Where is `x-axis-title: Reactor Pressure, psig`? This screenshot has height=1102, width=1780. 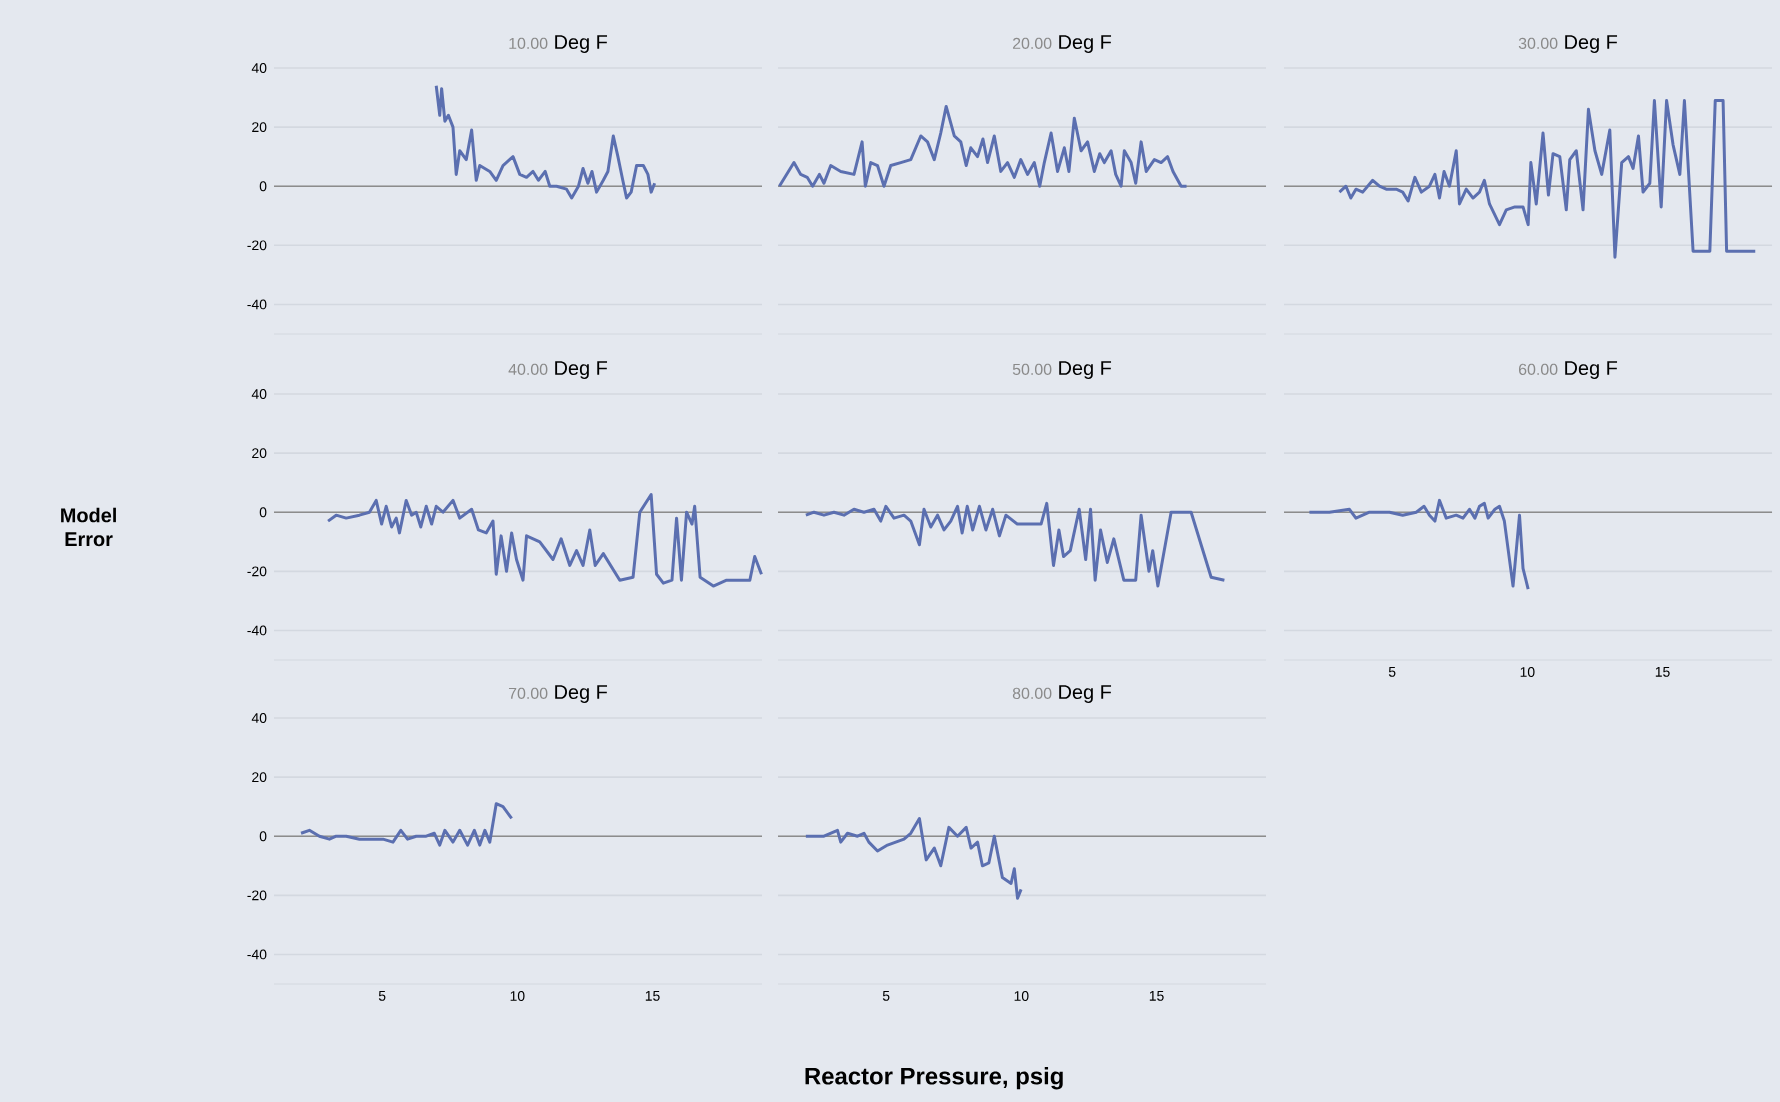
x-axis-title: Reactor Pressure, psig is located at coordinates (934, 1078).